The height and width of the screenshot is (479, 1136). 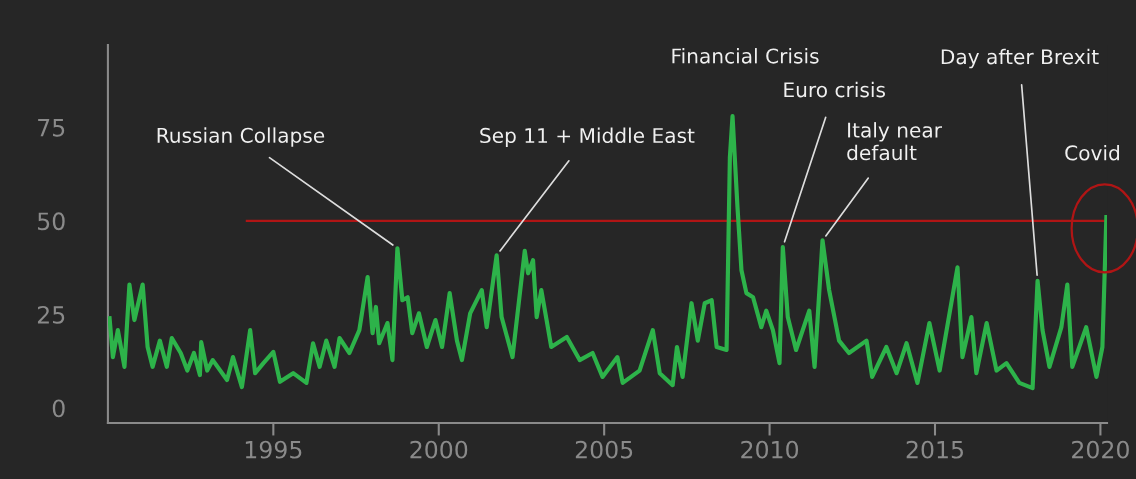 What do you see at coordinates (770, 449) in the screenshot?
I see `x-tick-label: 2010` at bounding box center [770, 449].